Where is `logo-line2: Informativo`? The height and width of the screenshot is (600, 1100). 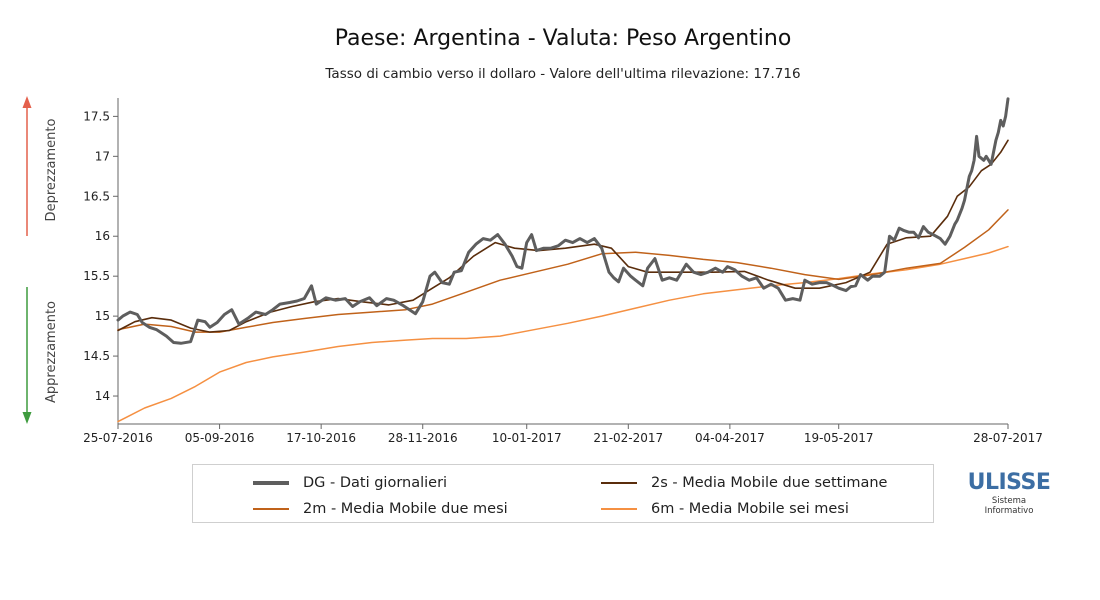
logo-line2: Informativo is located at coordinates (1009, 511).